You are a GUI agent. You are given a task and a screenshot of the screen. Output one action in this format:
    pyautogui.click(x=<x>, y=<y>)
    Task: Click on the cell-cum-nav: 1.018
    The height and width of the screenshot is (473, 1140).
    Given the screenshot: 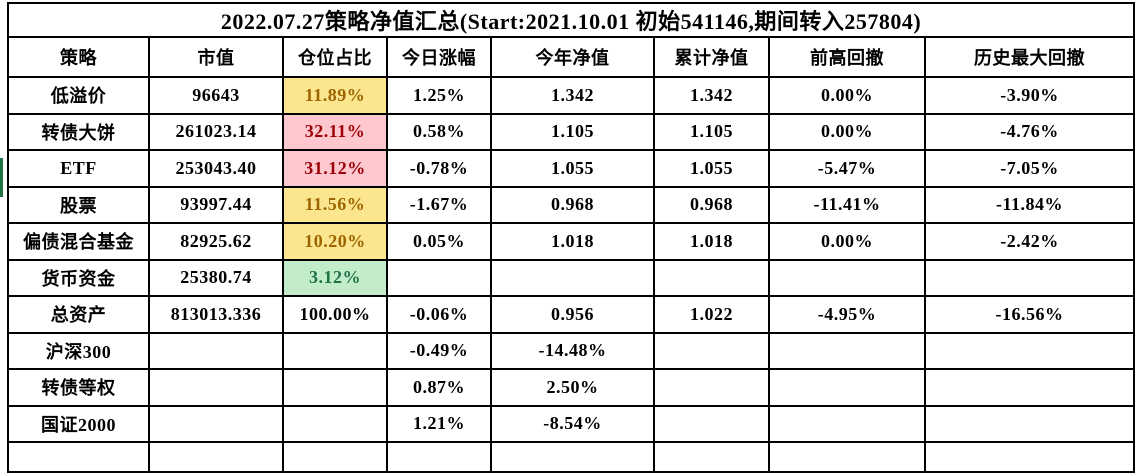 What is the action you would take?
    pyautogui.click(x=711, y=241)
    